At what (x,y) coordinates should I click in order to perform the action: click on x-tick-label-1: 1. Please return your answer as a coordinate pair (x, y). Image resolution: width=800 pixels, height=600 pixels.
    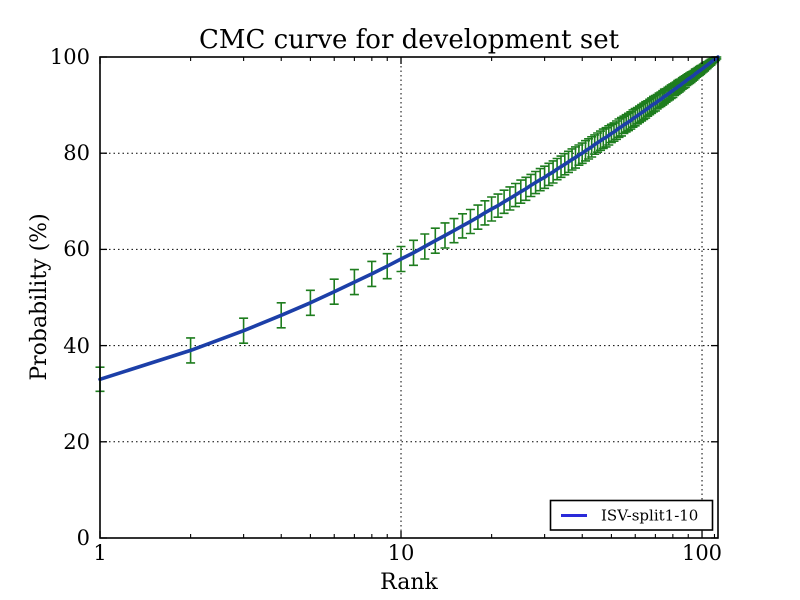
    Looking at the image, I should click on (99, 553).